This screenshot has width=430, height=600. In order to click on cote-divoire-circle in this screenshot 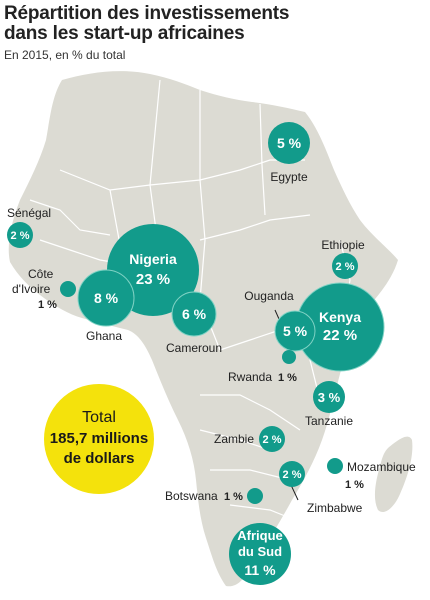, I will do `click(68, 289)`.